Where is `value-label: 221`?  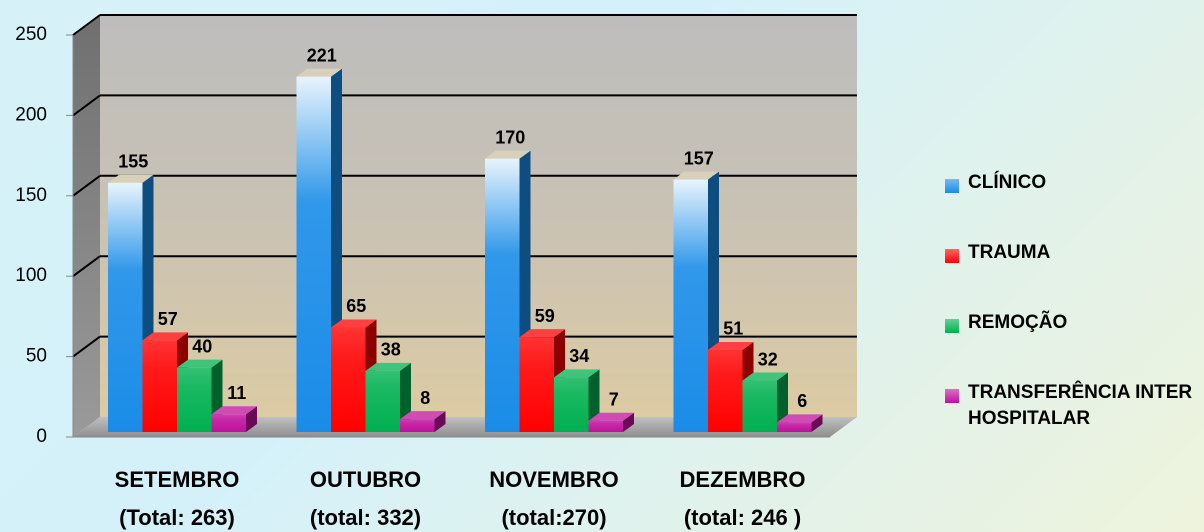
value-label: 221 is located at coordinates (322, 55).